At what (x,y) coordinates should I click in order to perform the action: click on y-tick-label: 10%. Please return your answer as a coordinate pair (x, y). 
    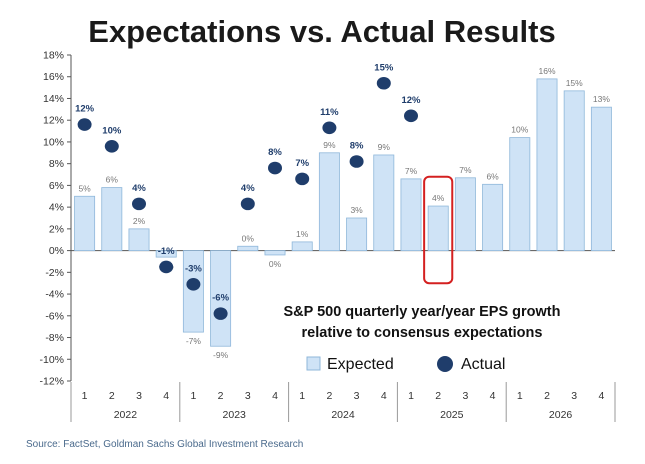
    Looking at the image, I should click on (53, 142).